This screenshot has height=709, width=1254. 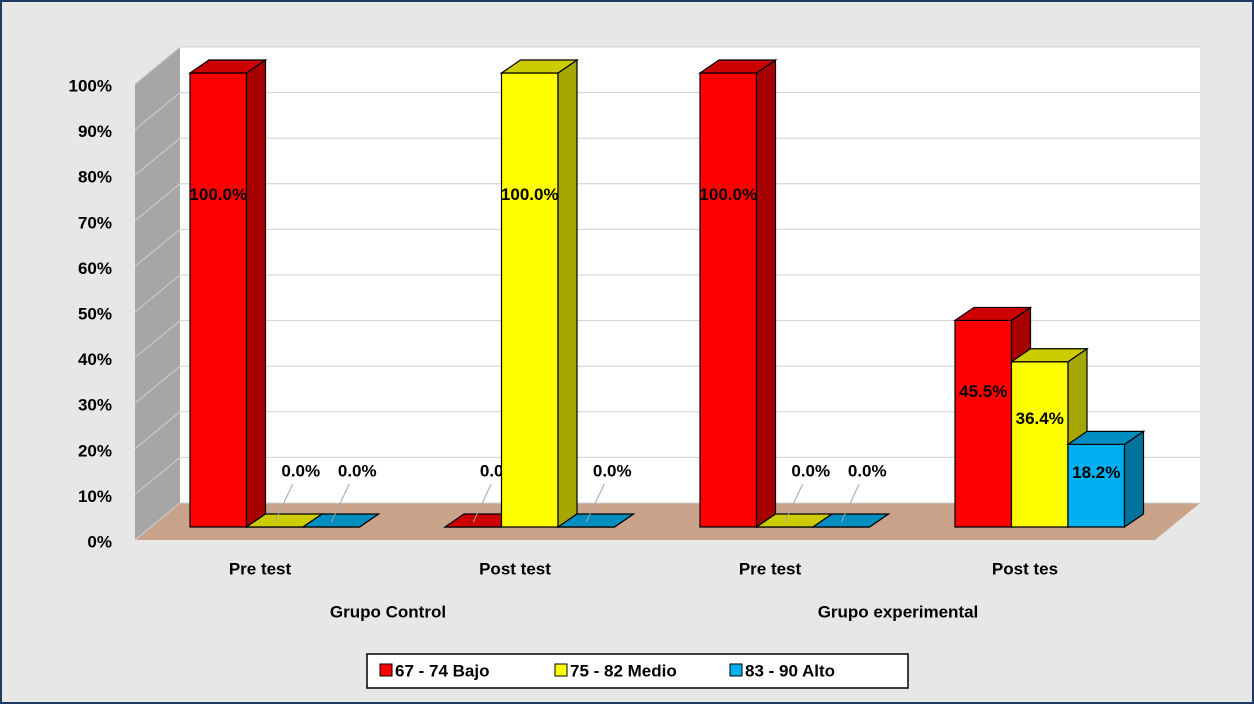 What do you see at coordinates (623, 670) in the screenshot?
I see `legend-label: 75 - 82 Medio` at bounding box center [623, 670].